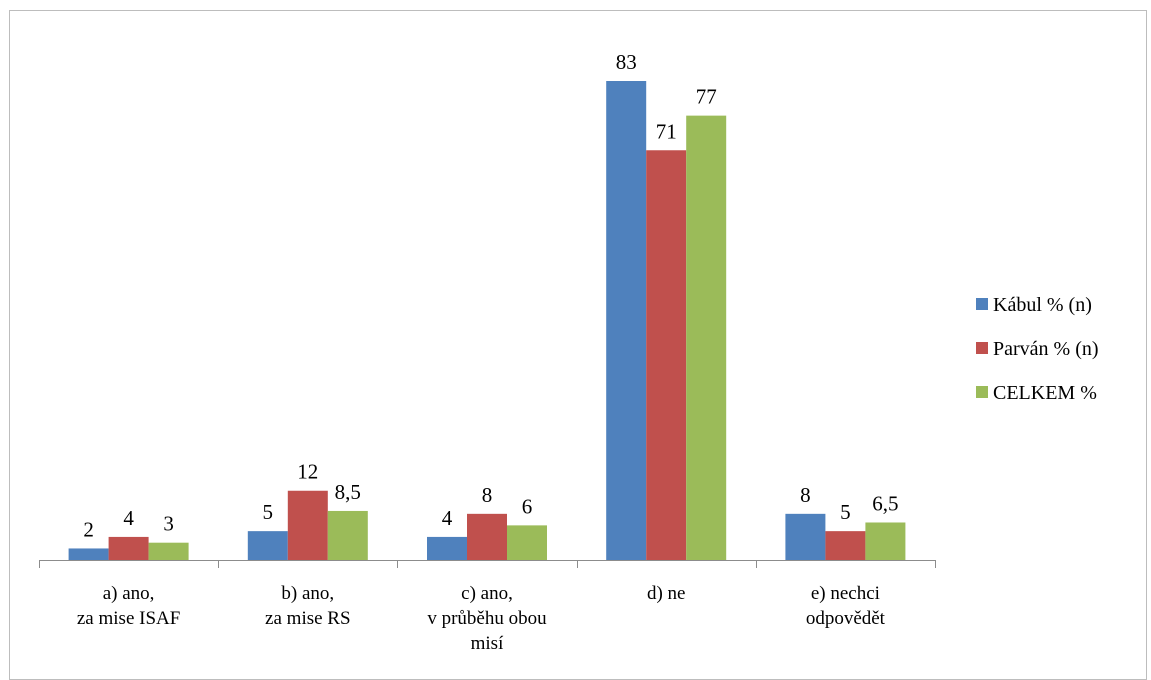 This screenshot has height=680, width=1151. Describe the element at coordinates (128, 606) in the screenshot. I see `x-tick-label: a) ano, za mise ISAF` at that location.